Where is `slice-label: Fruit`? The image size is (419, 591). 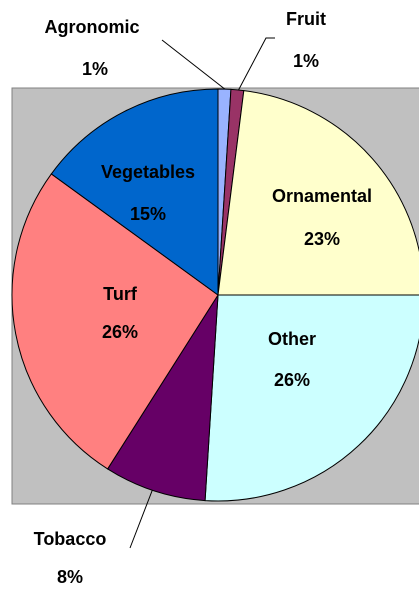 slice-label: Fruit is located at coordinates (306, 19).